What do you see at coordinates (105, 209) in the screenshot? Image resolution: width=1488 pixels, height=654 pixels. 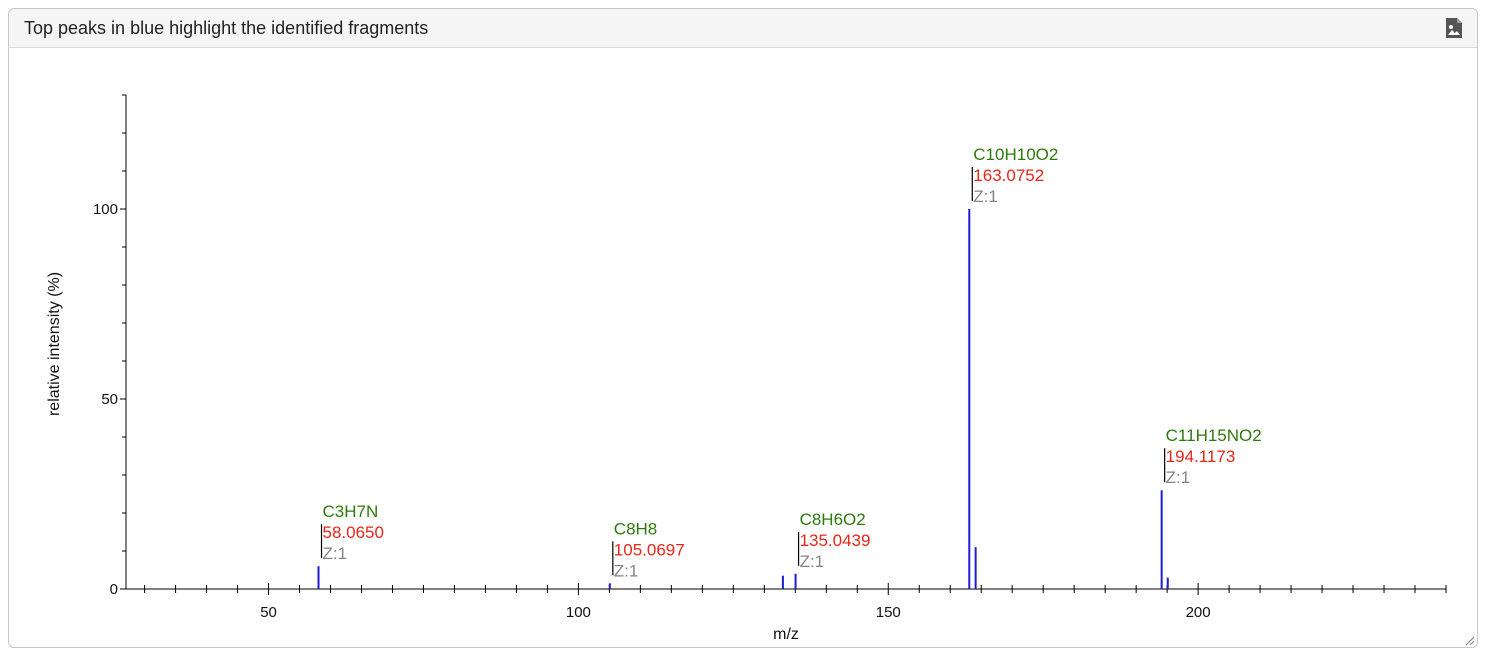 I see `y-tick-label: 100` at bounding box center [105, 209].